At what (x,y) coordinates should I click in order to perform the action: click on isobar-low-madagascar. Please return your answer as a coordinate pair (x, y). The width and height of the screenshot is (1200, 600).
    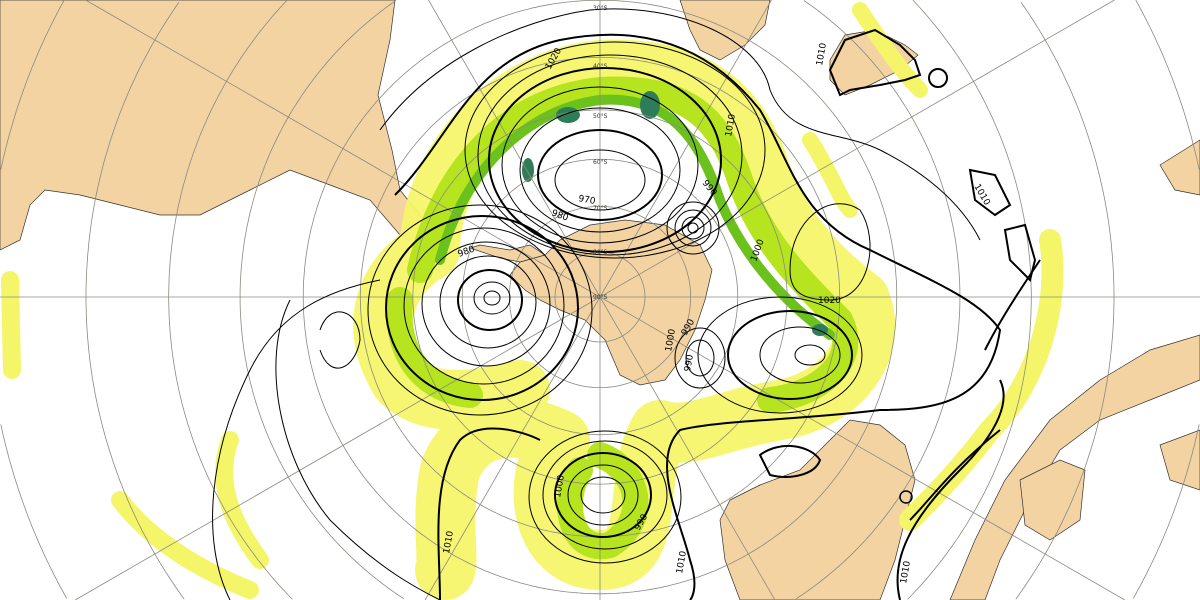
    Looking at the image, I should click on (906, 497).